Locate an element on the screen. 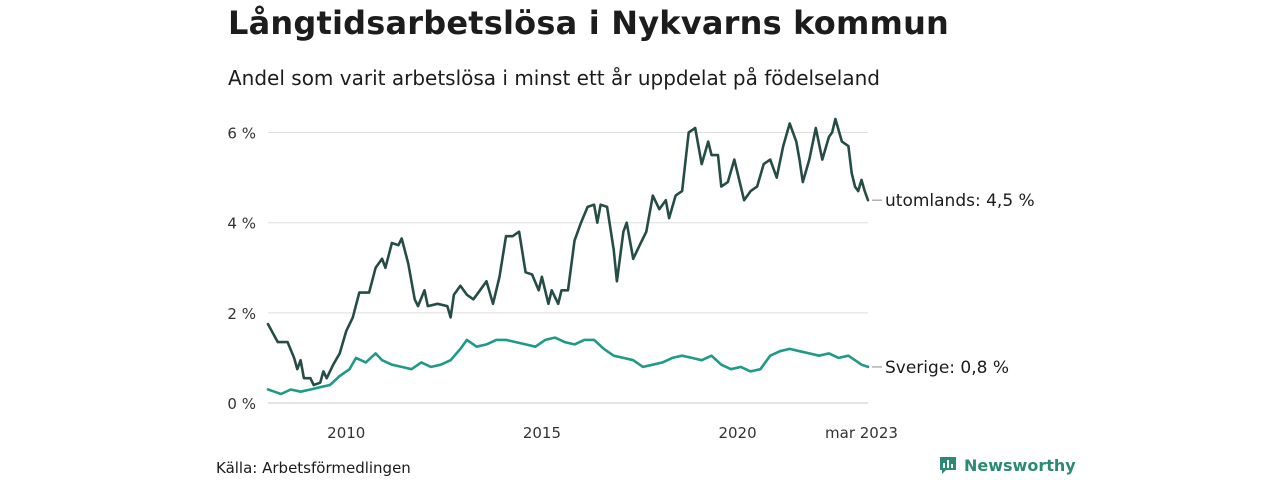 This screenshot has width=1280, height=480. y-axis: 0 % 2 % 4 % 6 % is located at coordinates (241, 269).